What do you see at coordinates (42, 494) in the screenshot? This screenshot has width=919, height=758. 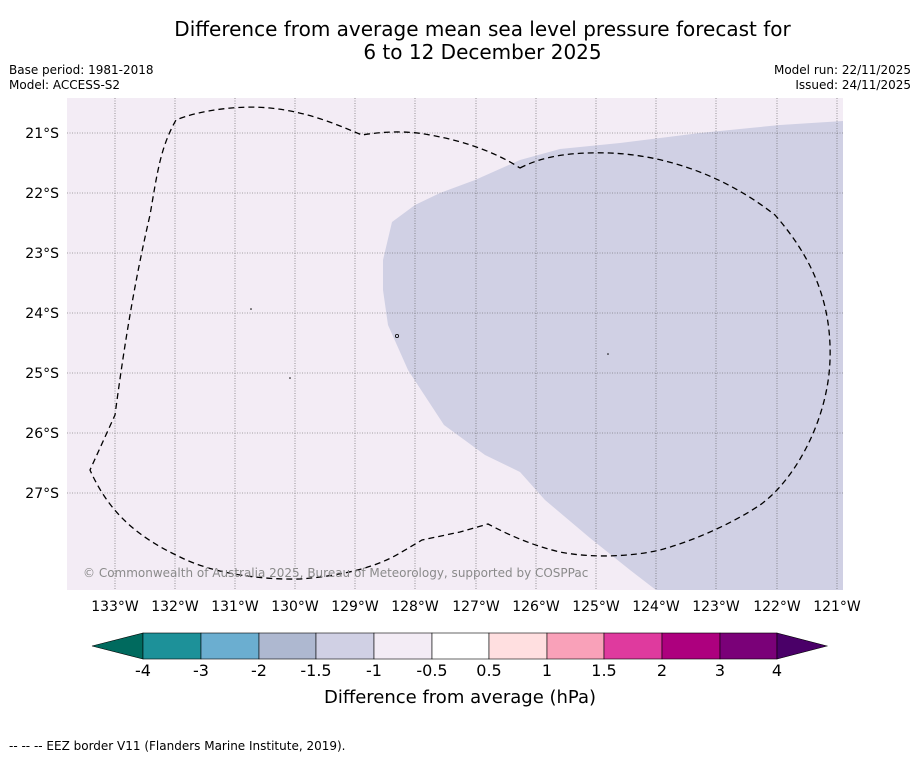 I see `lat-label: 27°S` at bounding box center [42, 494].